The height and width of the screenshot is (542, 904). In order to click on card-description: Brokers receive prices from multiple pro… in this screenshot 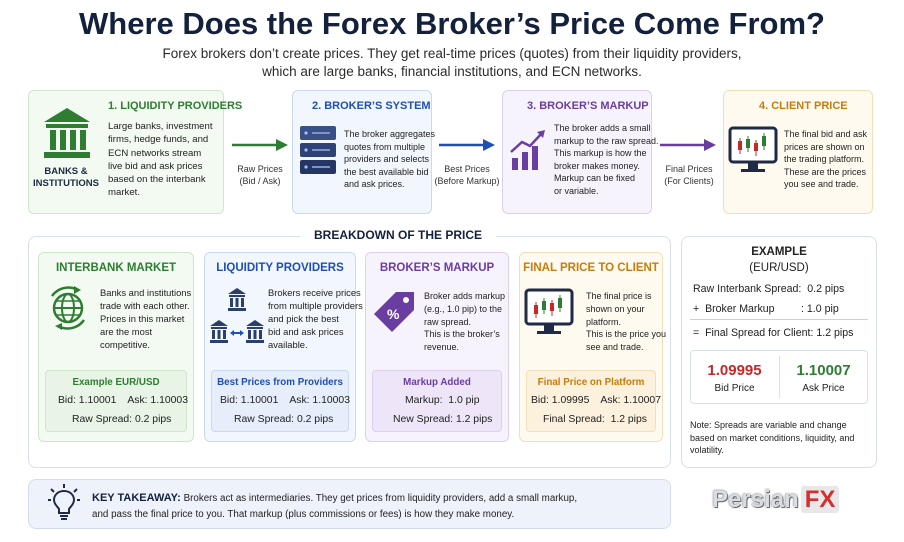, I will do `click(315, 318)`.